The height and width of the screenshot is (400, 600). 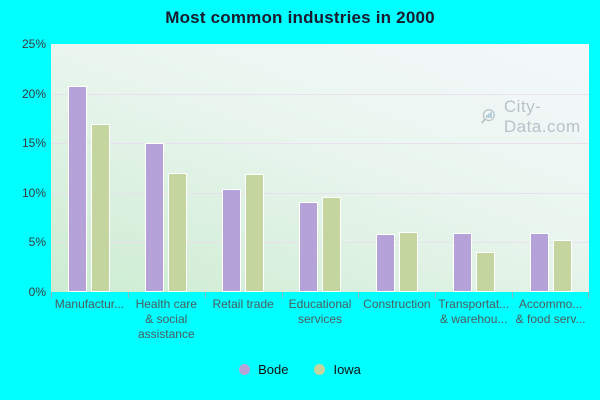 I want to click on y-axis-tick-label: 20%, so click(x=33, y=93).